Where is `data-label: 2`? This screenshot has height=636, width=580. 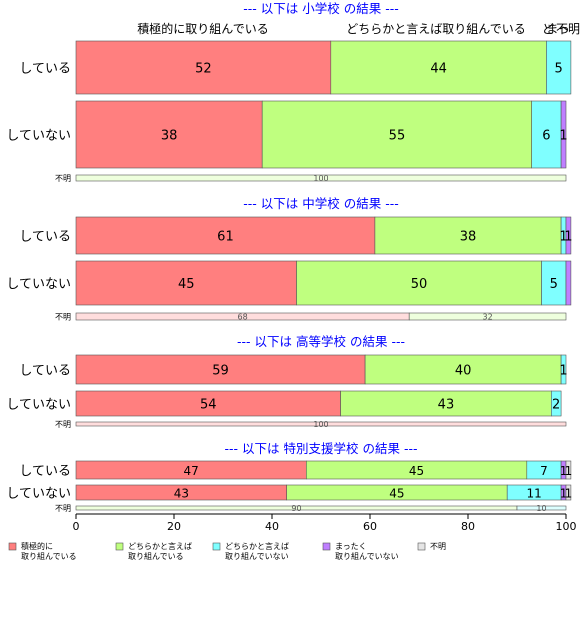 data-label: 2 is located at coordinates (556, 405).